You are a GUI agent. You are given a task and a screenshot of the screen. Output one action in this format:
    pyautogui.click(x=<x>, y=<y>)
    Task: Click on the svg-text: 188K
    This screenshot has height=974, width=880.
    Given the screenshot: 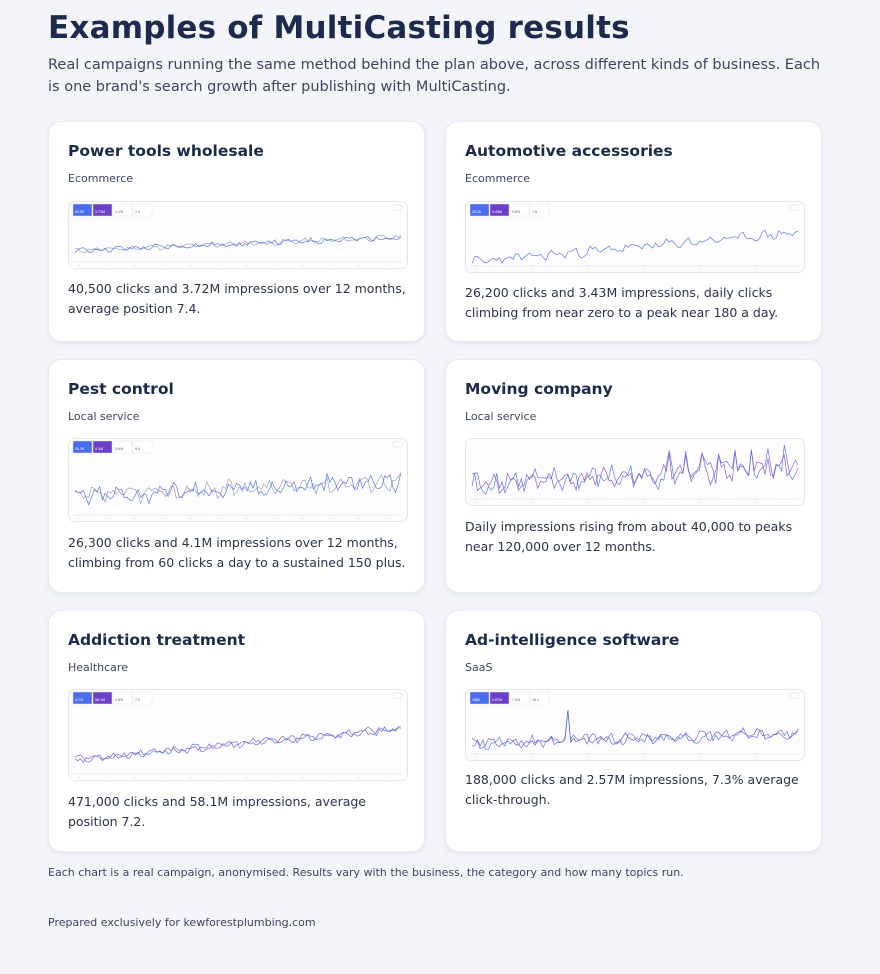 What is the action you would take?
    pyautogui.click(x=476, y=700)
    